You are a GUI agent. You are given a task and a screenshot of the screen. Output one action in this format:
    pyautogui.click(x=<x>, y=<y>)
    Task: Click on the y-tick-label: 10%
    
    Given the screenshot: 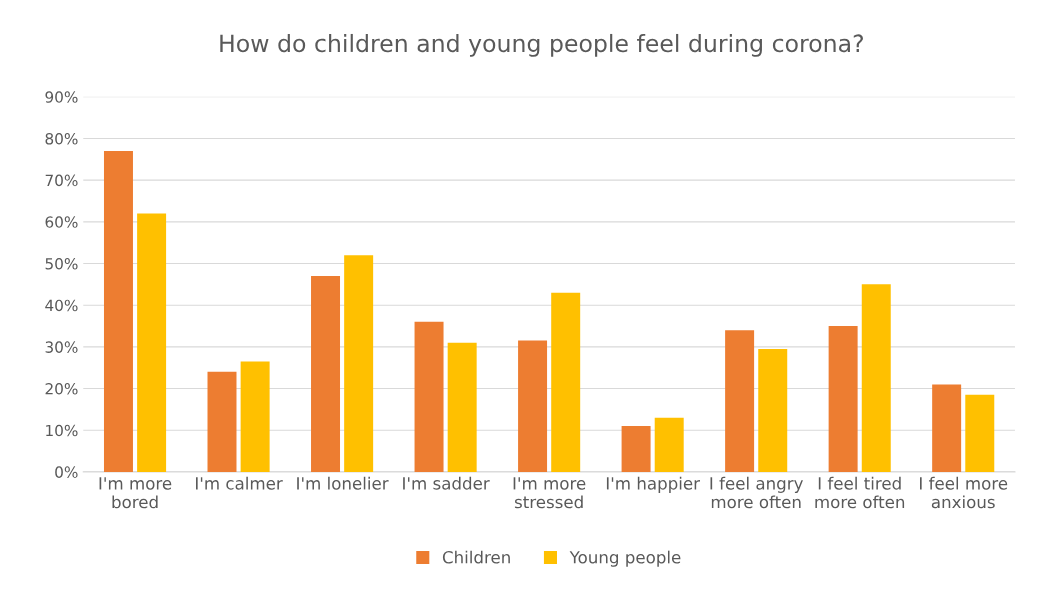 What is the action you would take?
    pyautogui.click(x=62, y=430)
    